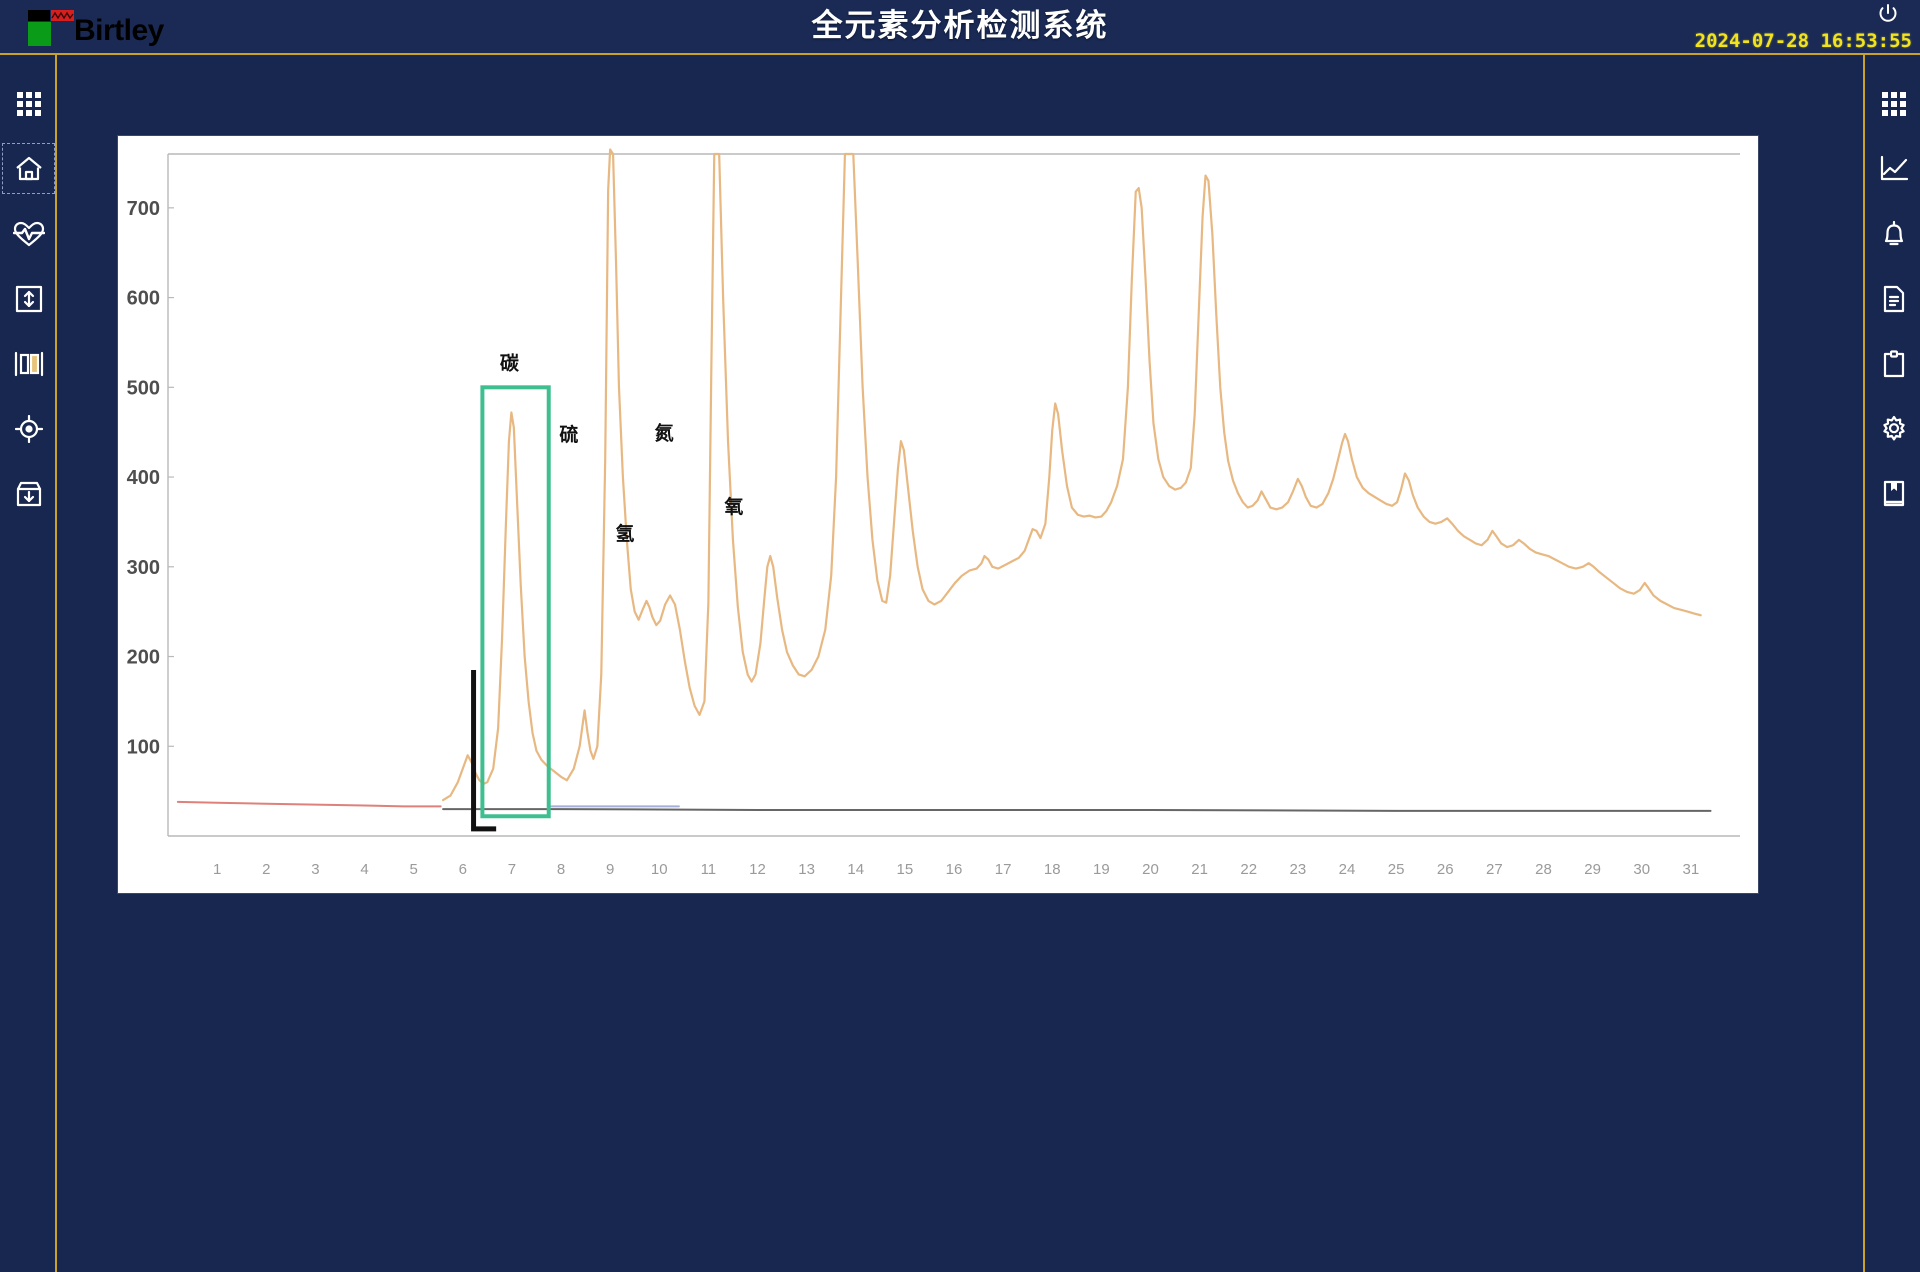 The height and width of the screenshot is (1272, 1920). Describe the element at coordinates (28, 428) in the screenshot. I see `sidebar-item-target` at that location.